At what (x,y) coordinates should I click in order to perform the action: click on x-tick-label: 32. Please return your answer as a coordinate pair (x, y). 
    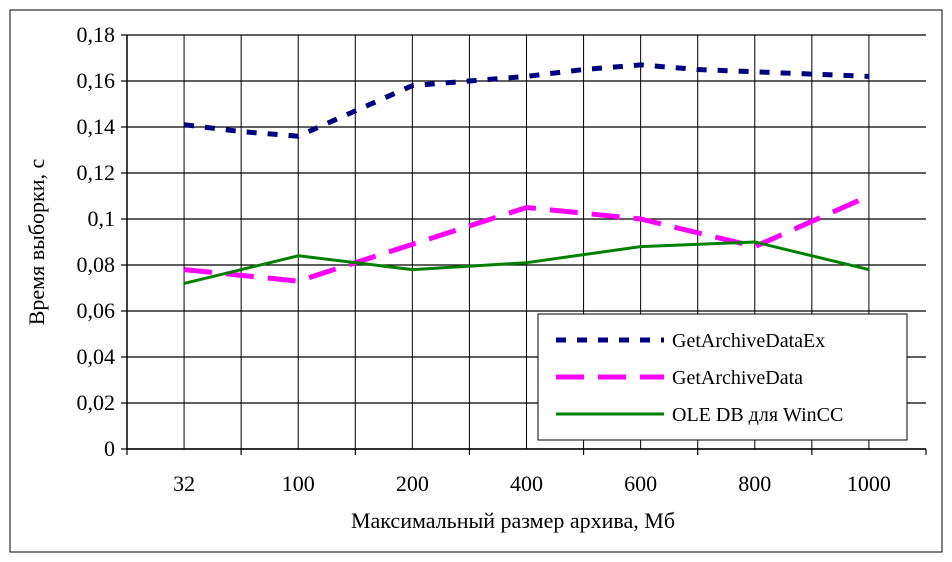
    Looking at the image, I should click on (184, 483).